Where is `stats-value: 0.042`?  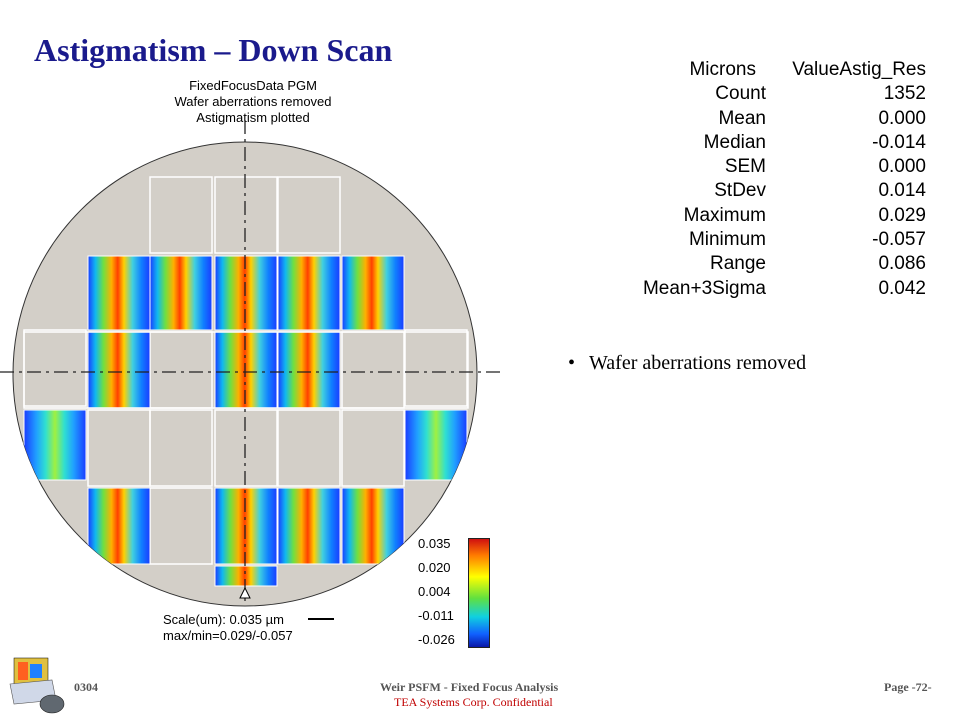
stats-value: 0.042 is located at coordinates (902, 288).